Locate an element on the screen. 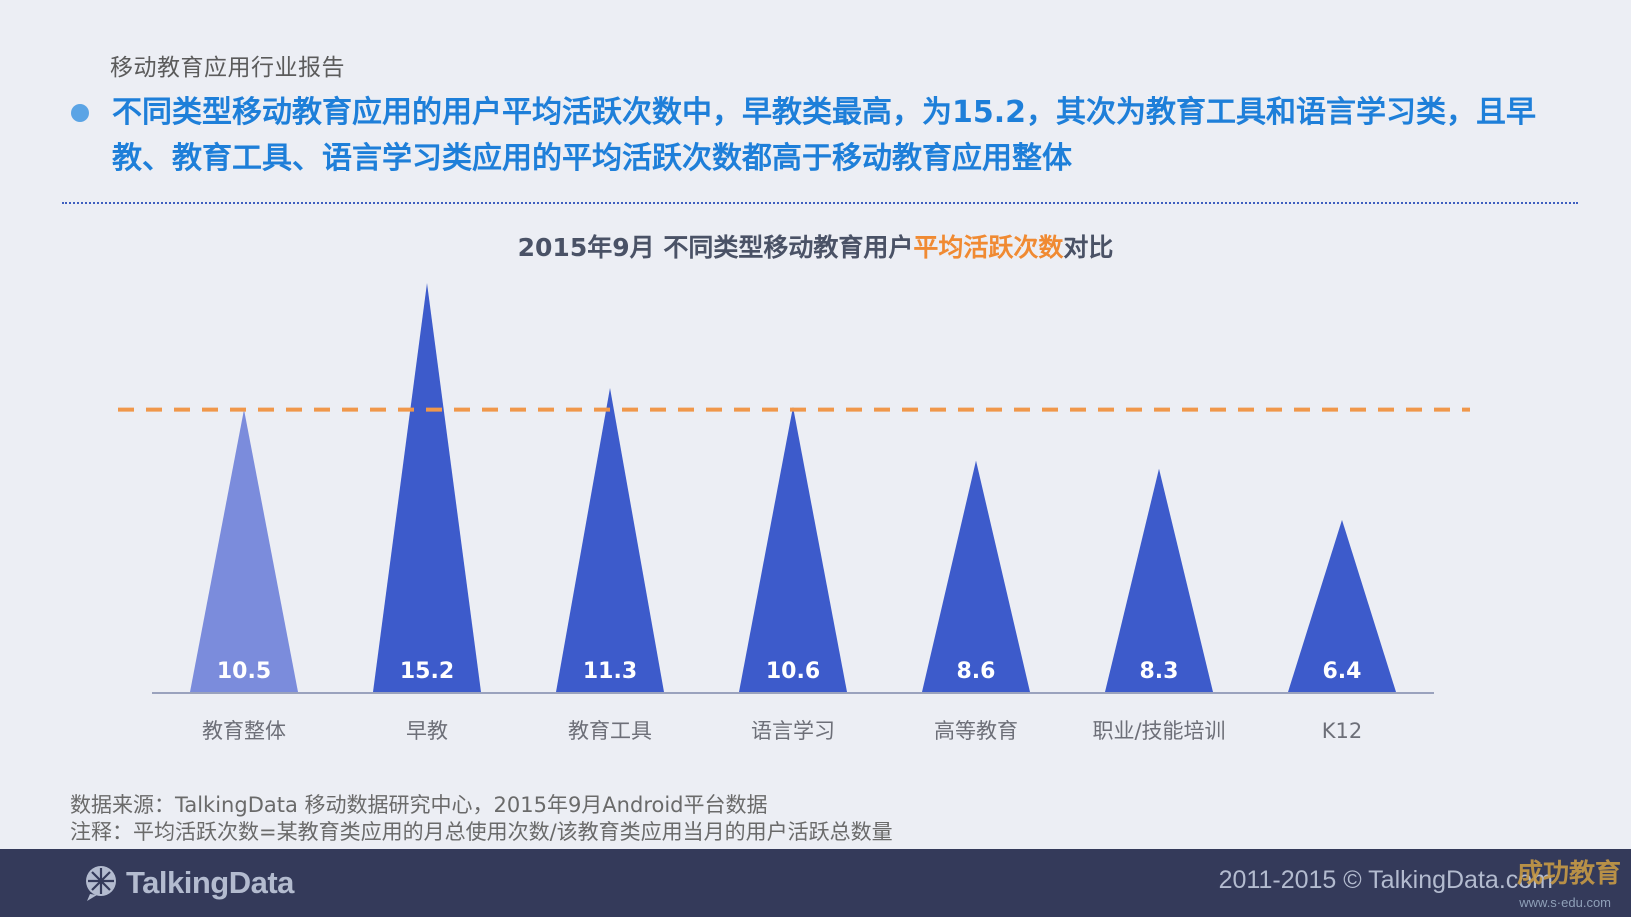  chart-title: 2015年9月 不同类型移动教育用户平均活跃次数对比 is located at coordinates (815, 246).